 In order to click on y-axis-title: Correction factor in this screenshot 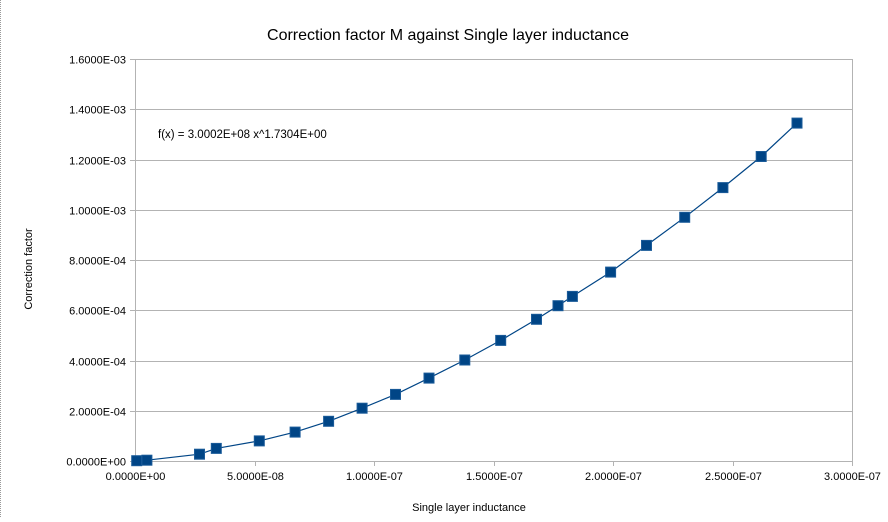, I will do `click(29, 269)`.